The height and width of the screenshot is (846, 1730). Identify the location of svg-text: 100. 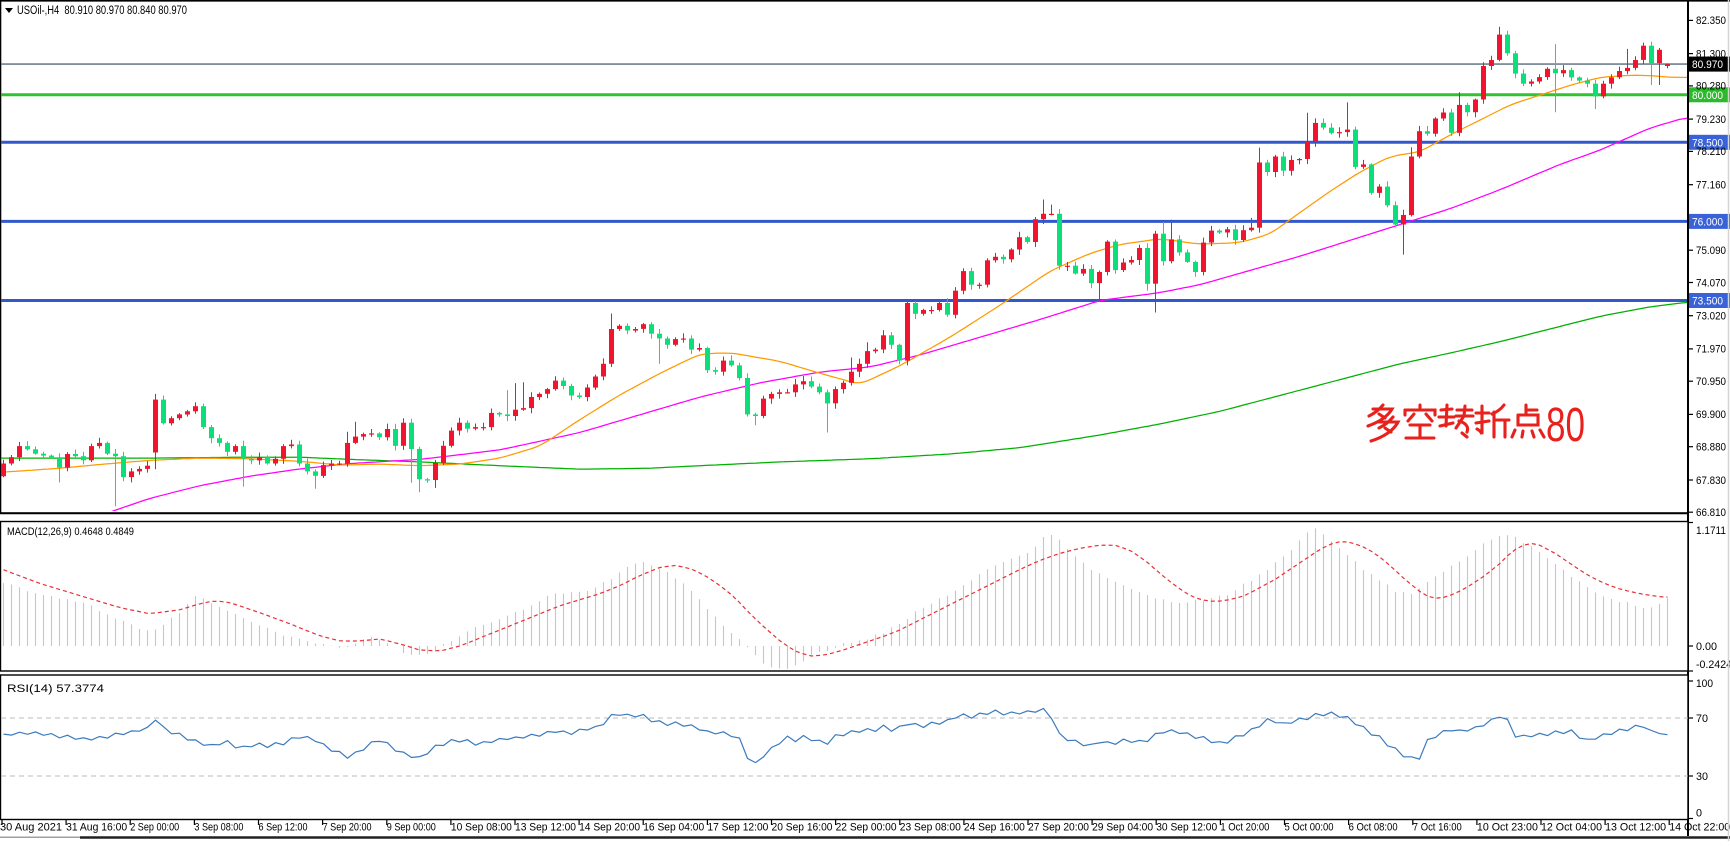
(1704, 684).